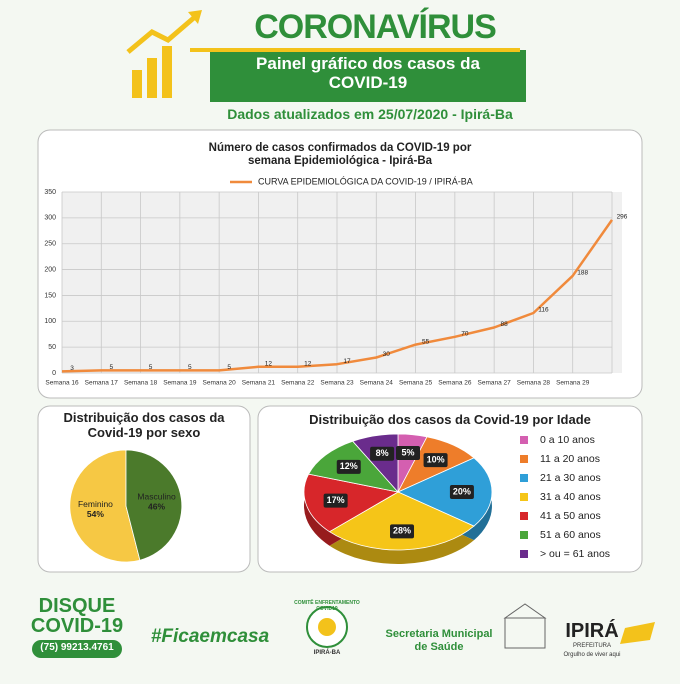 This screenshot has width=680, height=684. Describe the element at coordinates (102, 383) in the screenshot. I see `x-tick-label: Semana 17` at that location.